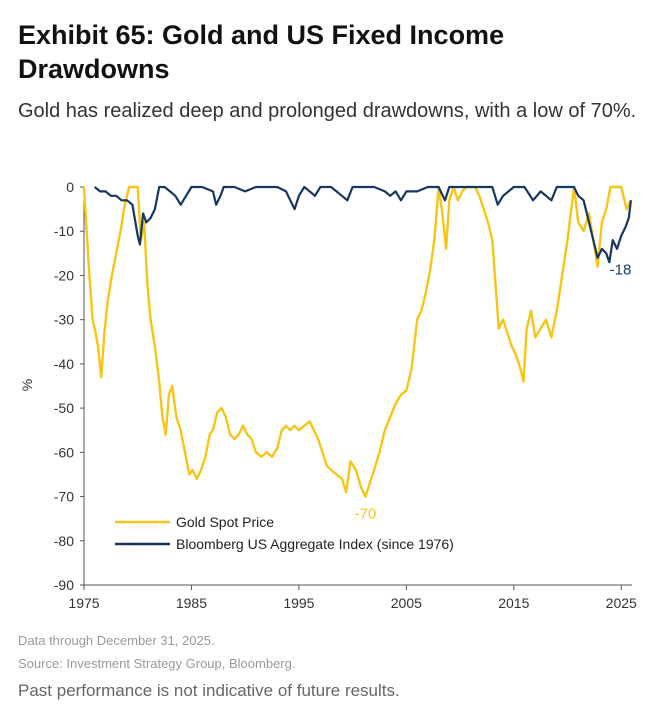 Image resolution: width=672 pixels, height=708 pixels. Describe the element at coordinates (64, 585) in the screenshot. I see `y-tick-label: -90` at that location.